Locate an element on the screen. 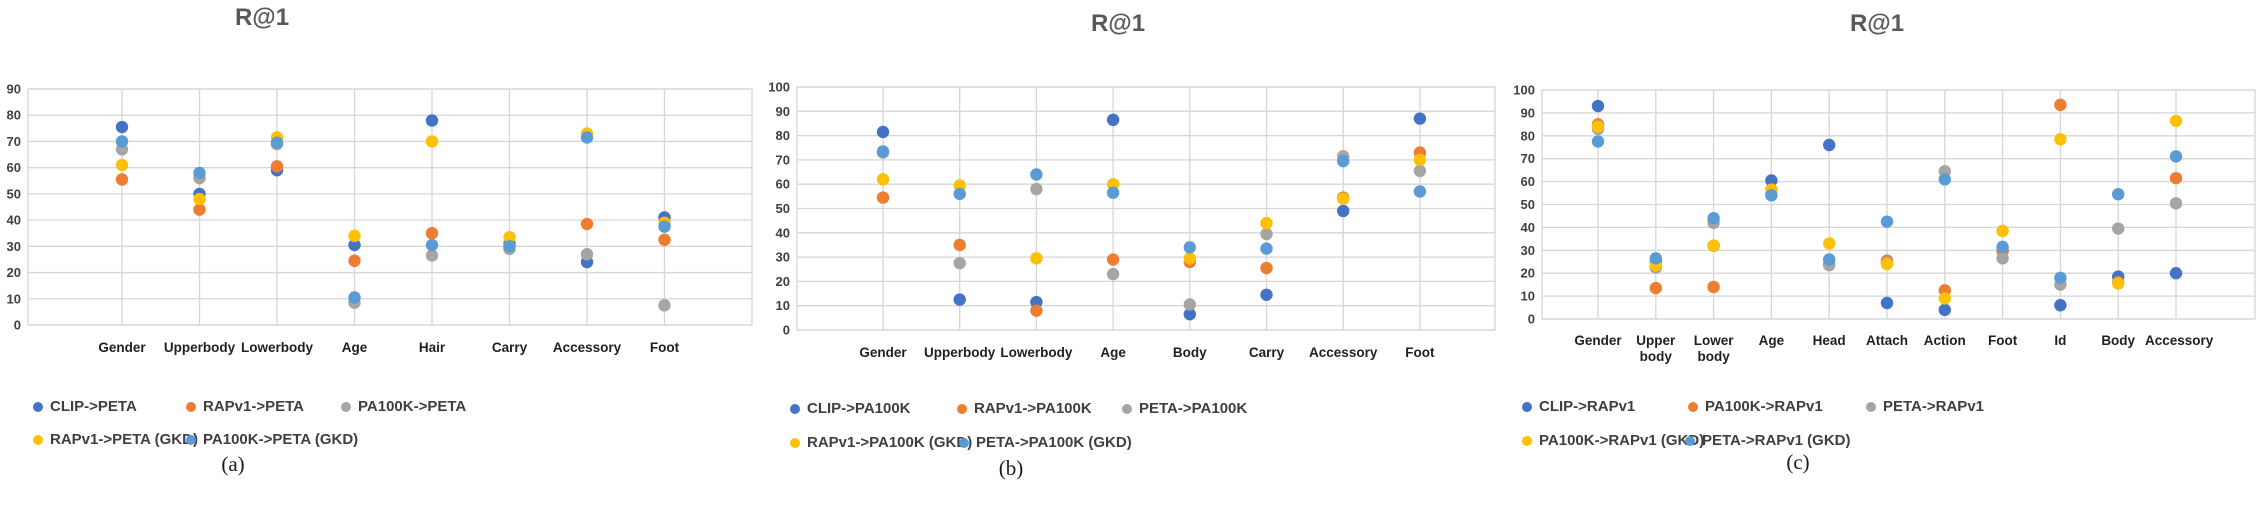  y-axis-tick-label: 70 is located at coordinates (14, 141).